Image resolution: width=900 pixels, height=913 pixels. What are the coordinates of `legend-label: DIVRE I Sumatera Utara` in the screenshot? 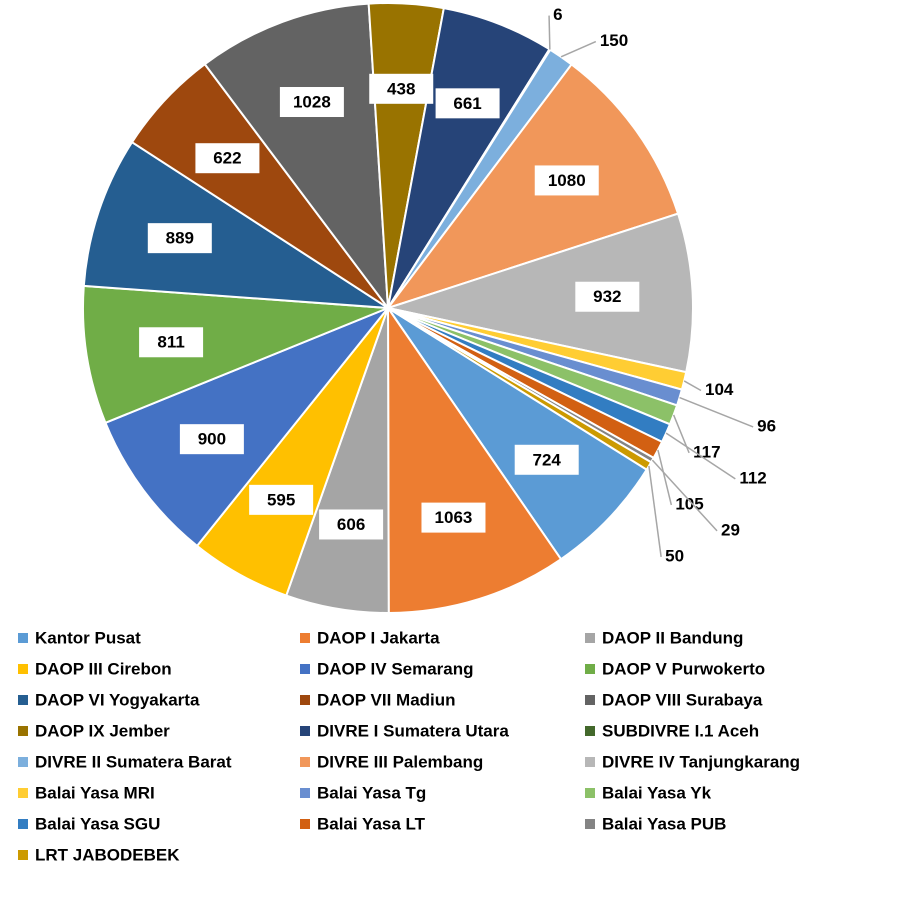 It's located at (413, 730).